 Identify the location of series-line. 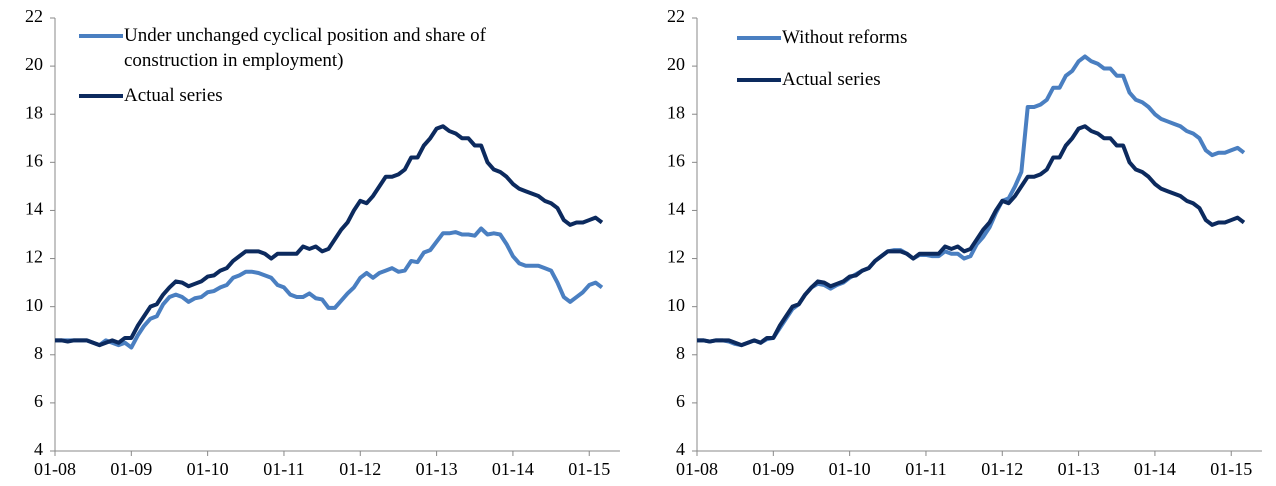
(329, 288).